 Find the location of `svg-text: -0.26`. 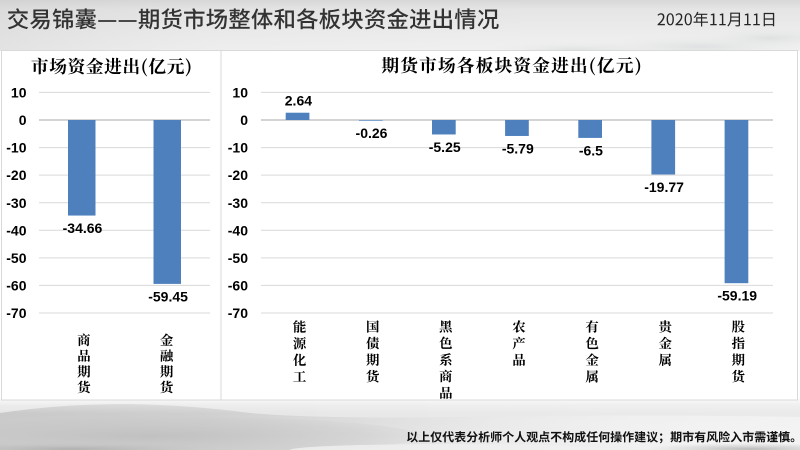

svg-text: -0.26 is located at coordinates (372, 133).